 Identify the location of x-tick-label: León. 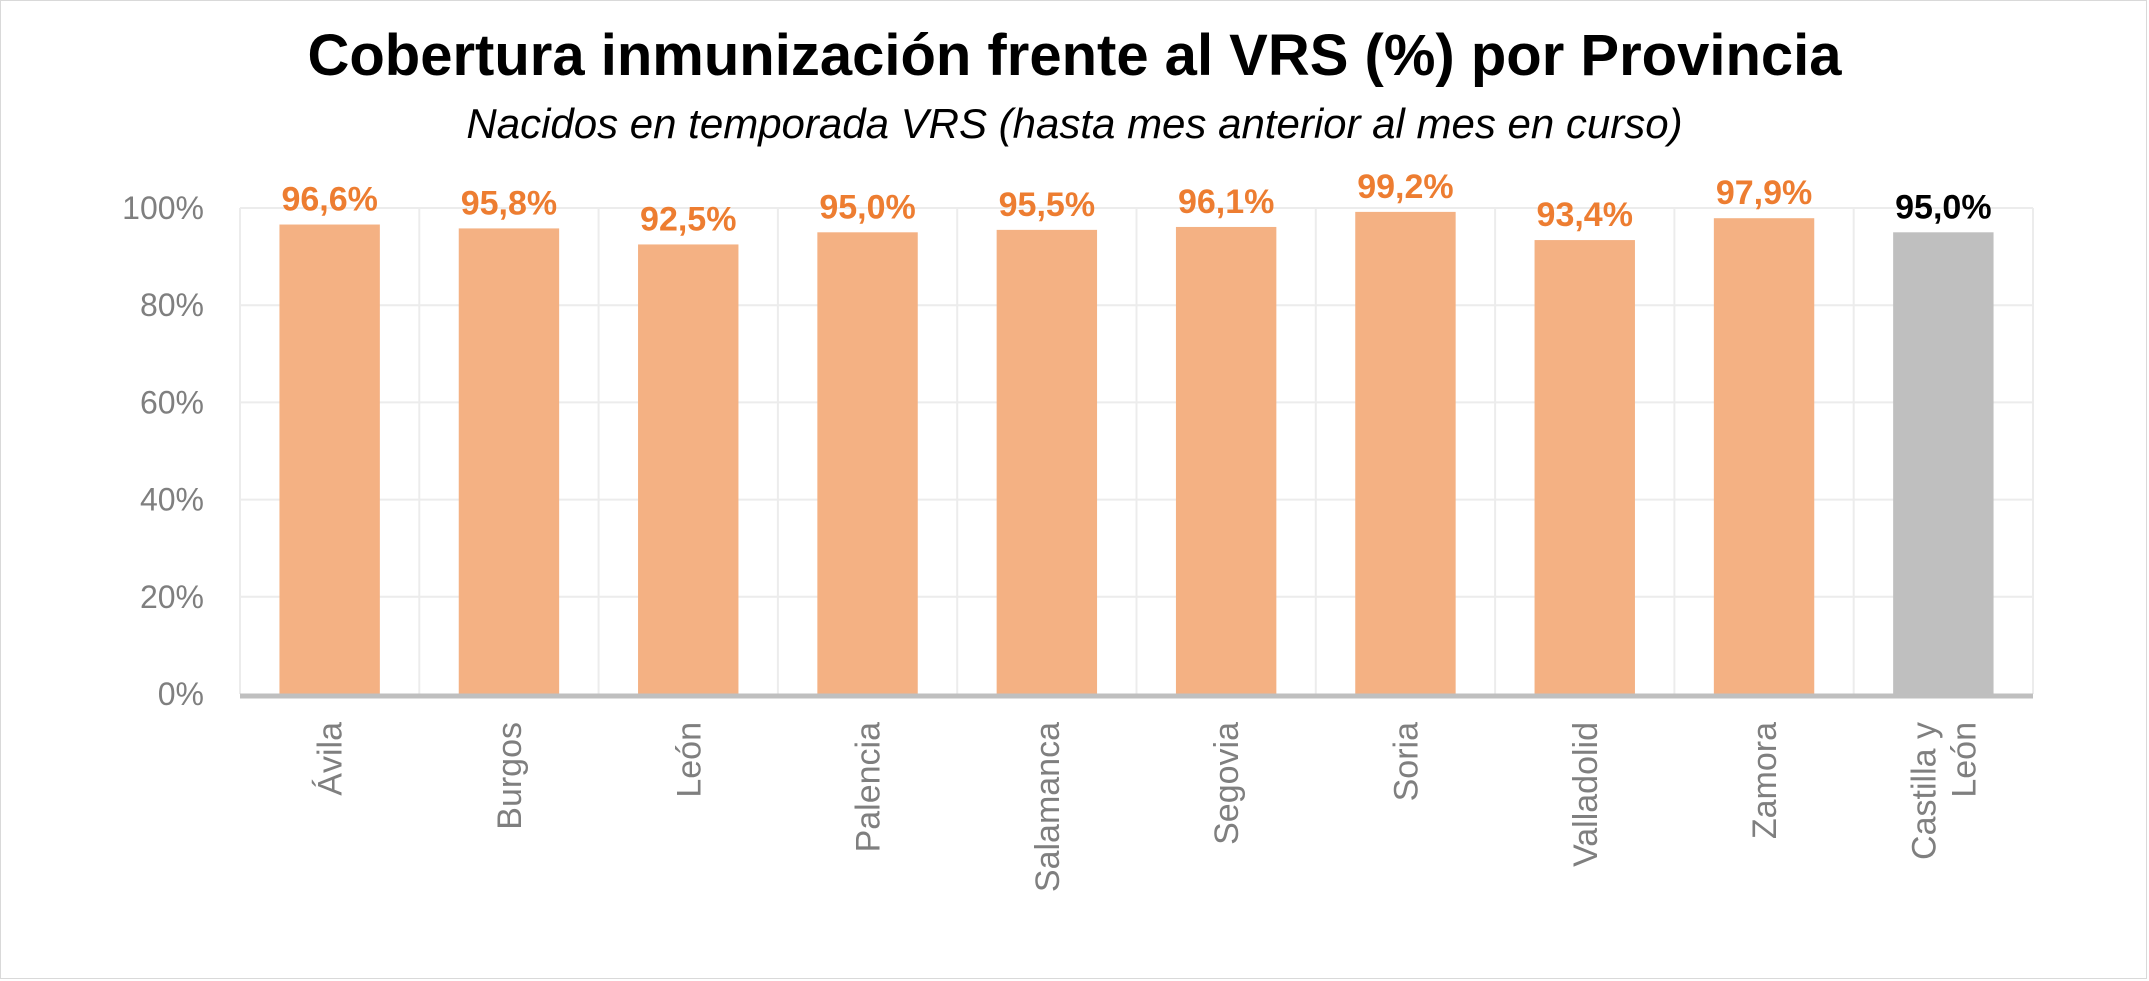
(689, 760).